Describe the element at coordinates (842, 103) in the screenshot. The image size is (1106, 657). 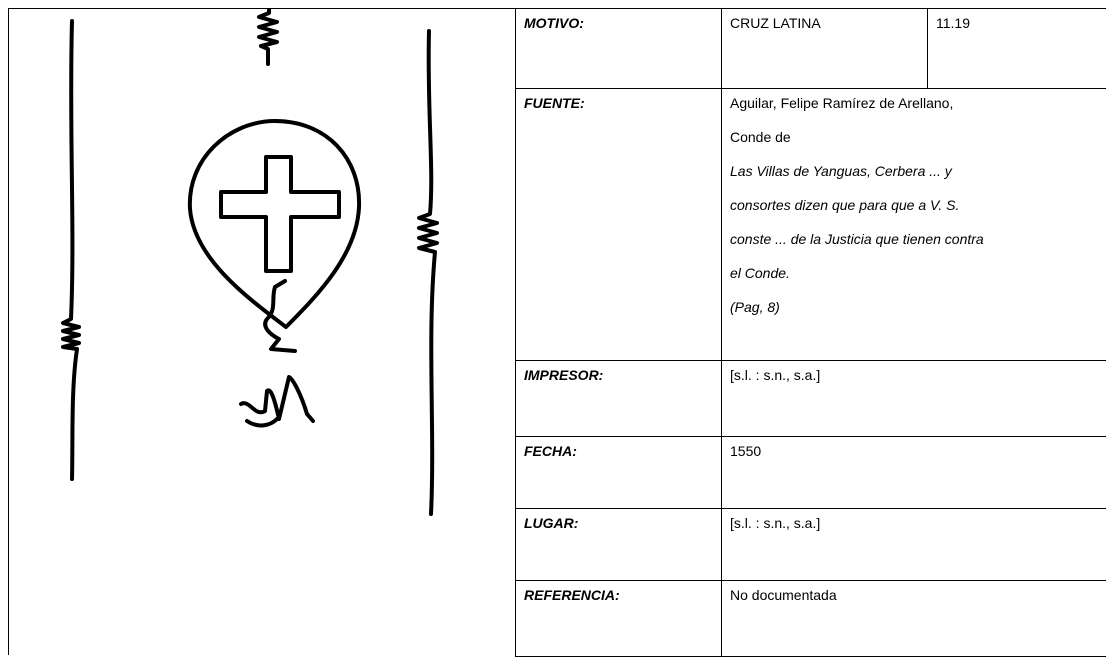
I see `source-author-line: Aguilar, Felipe Ramírez de Arellano,` at that location.